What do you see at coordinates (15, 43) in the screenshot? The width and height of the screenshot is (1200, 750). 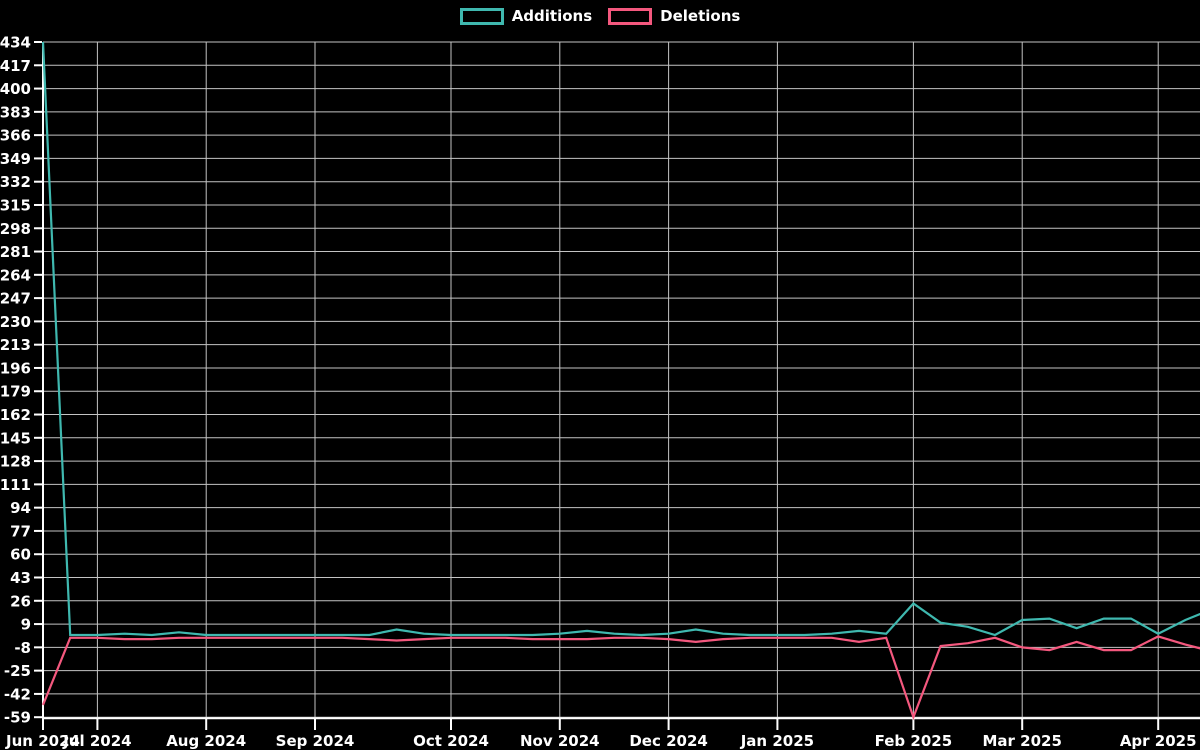 I see `y-tick-label: 434` at bounding box center [15, 43].